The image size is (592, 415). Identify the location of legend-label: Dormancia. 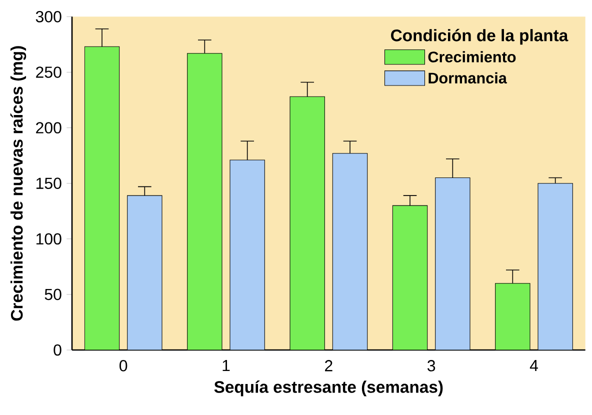
(468, 78).